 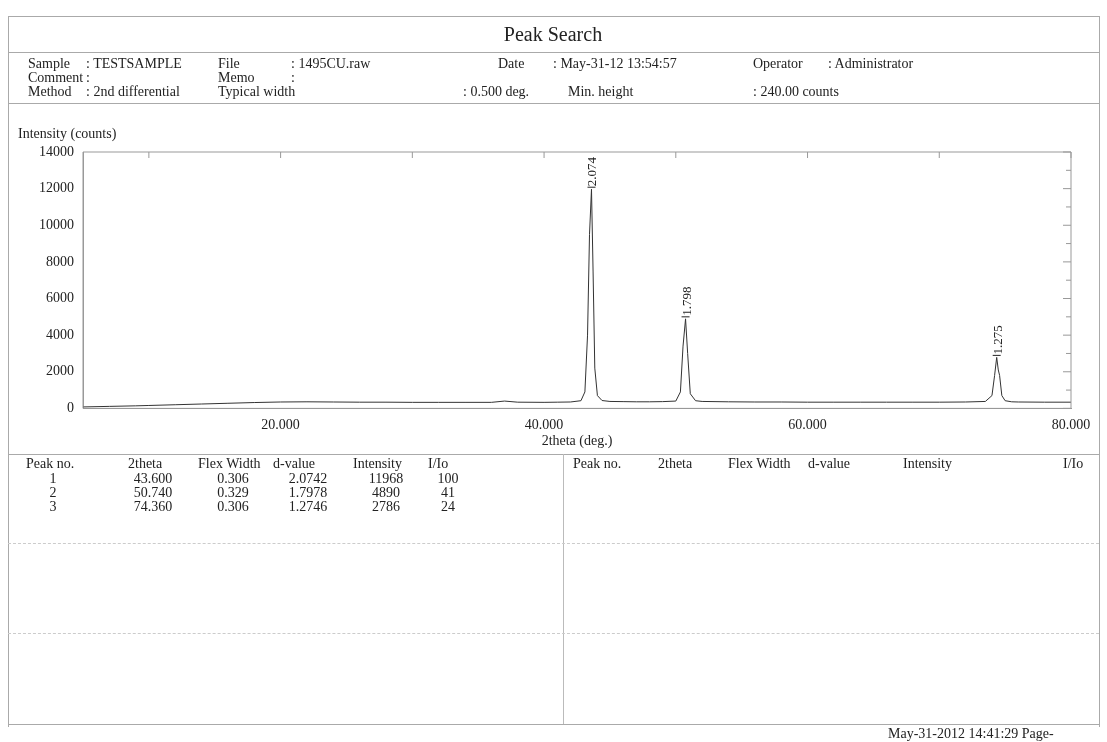 I want to click on text: 0.329, so click(x=233, y=493).